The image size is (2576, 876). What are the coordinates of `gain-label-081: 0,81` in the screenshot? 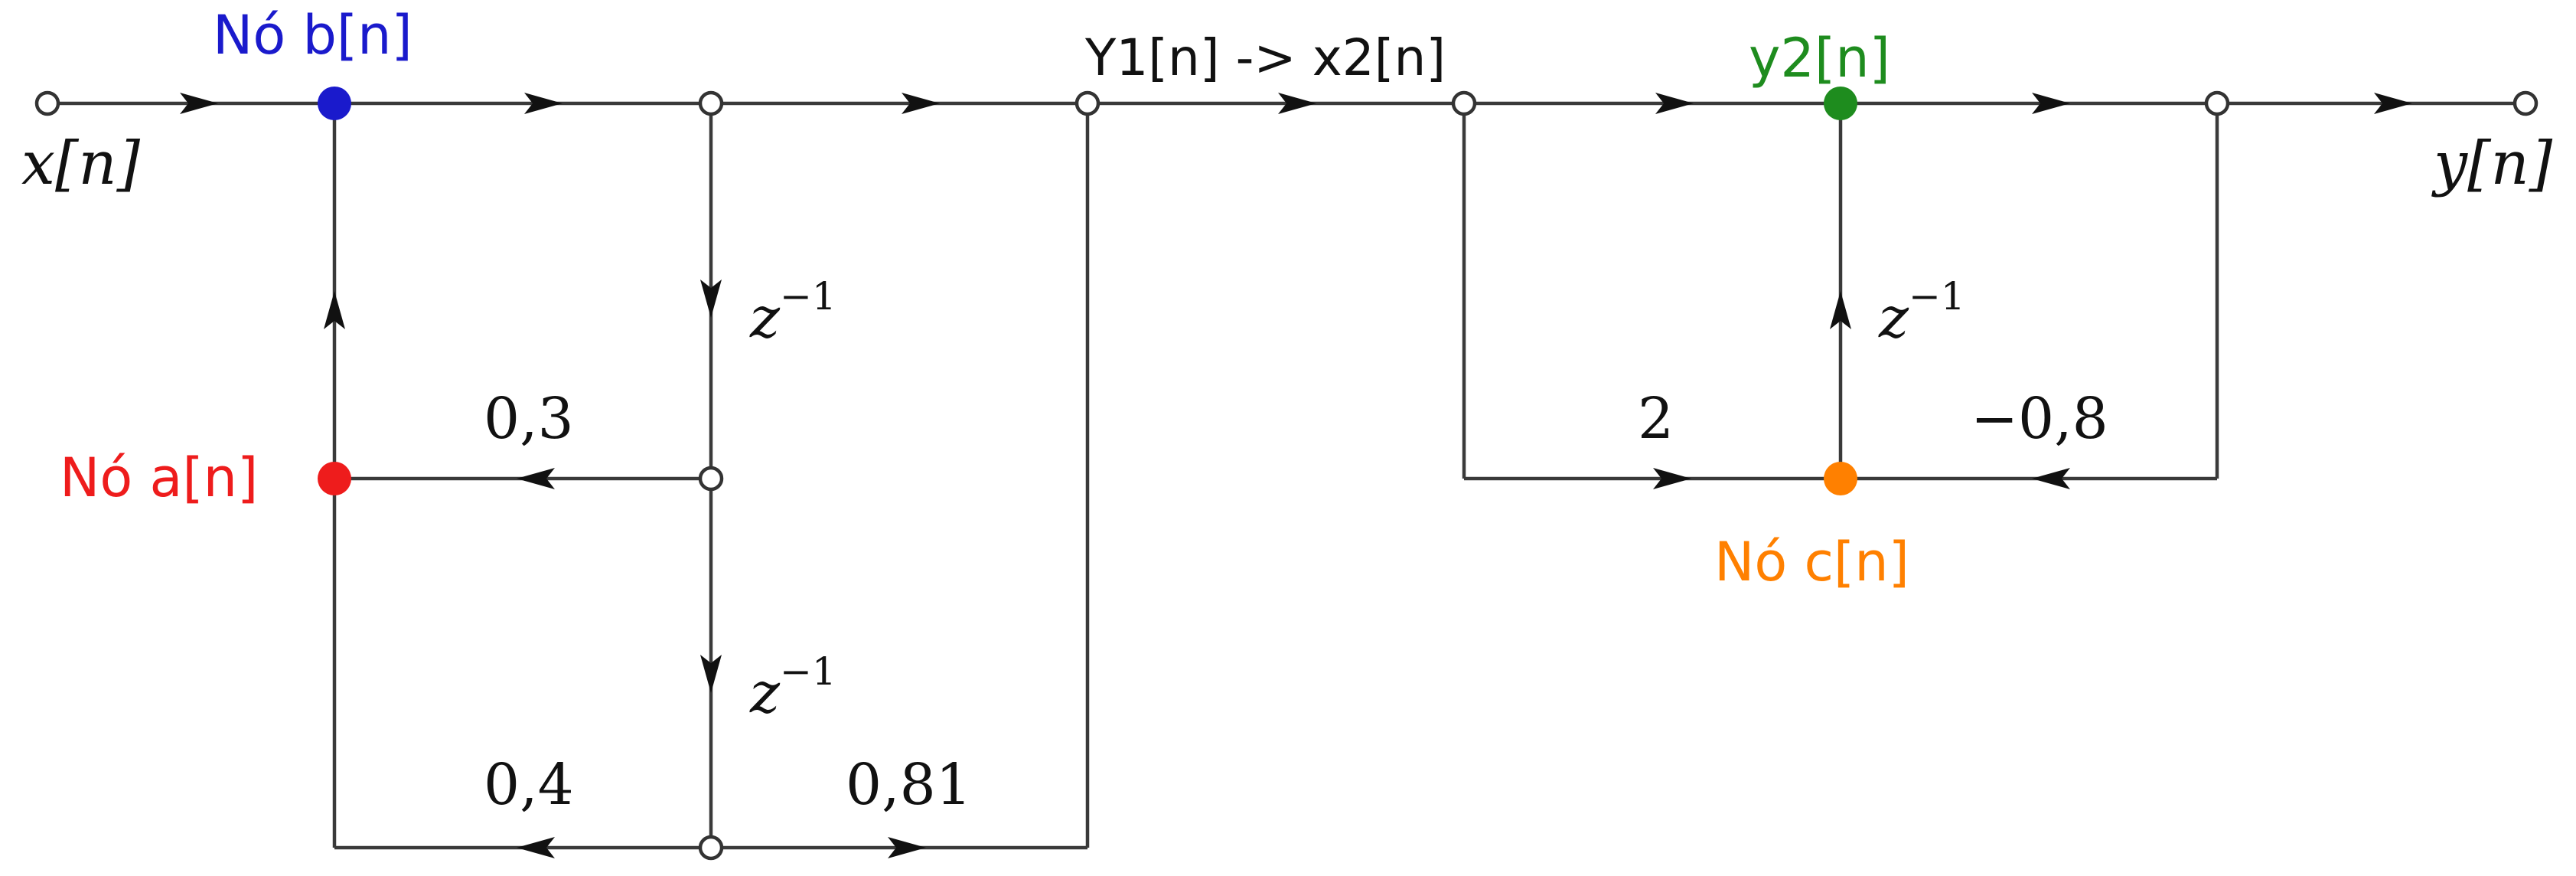 It's located at (909, 785).